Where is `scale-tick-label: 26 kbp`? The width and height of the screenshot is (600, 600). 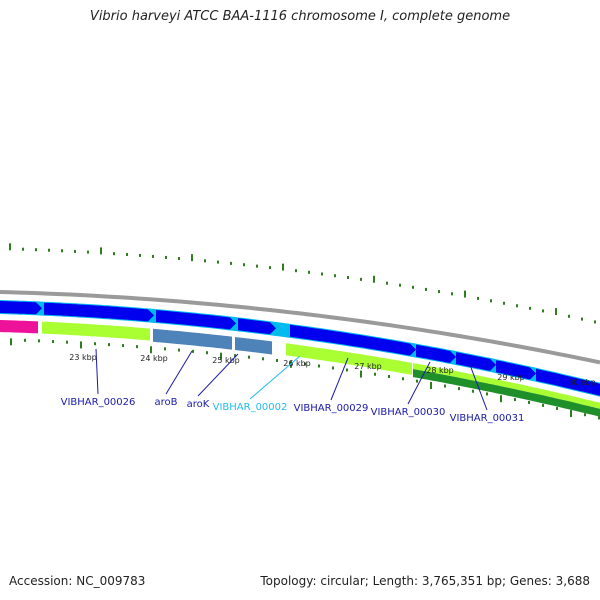
scale-tick-label: 26 kbp is located at coordinates (297, 363).